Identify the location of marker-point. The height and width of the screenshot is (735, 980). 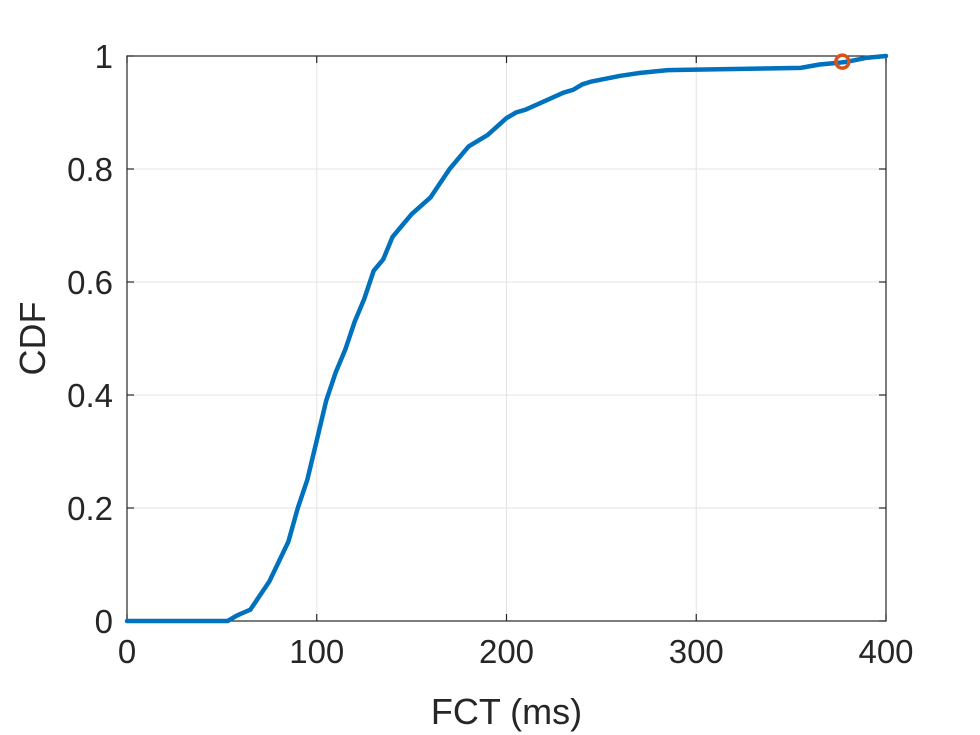
(842, 61).